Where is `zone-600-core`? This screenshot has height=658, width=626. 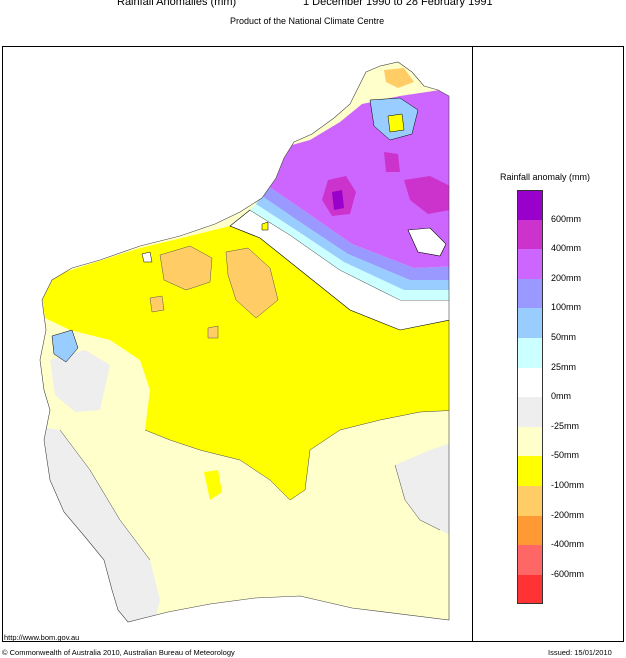 zone-600-core is located at coordinates (338, 200).